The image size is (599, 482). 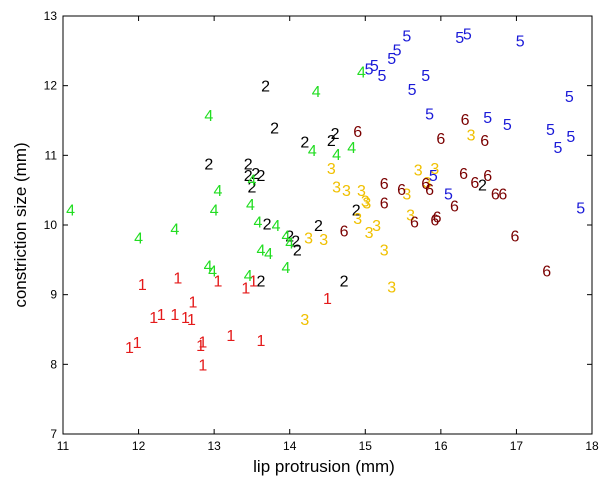 What do you see at coordinates (51, 86) in the screenshot?
I see `y-tick-label: 12` at bounding box center [51, 86].